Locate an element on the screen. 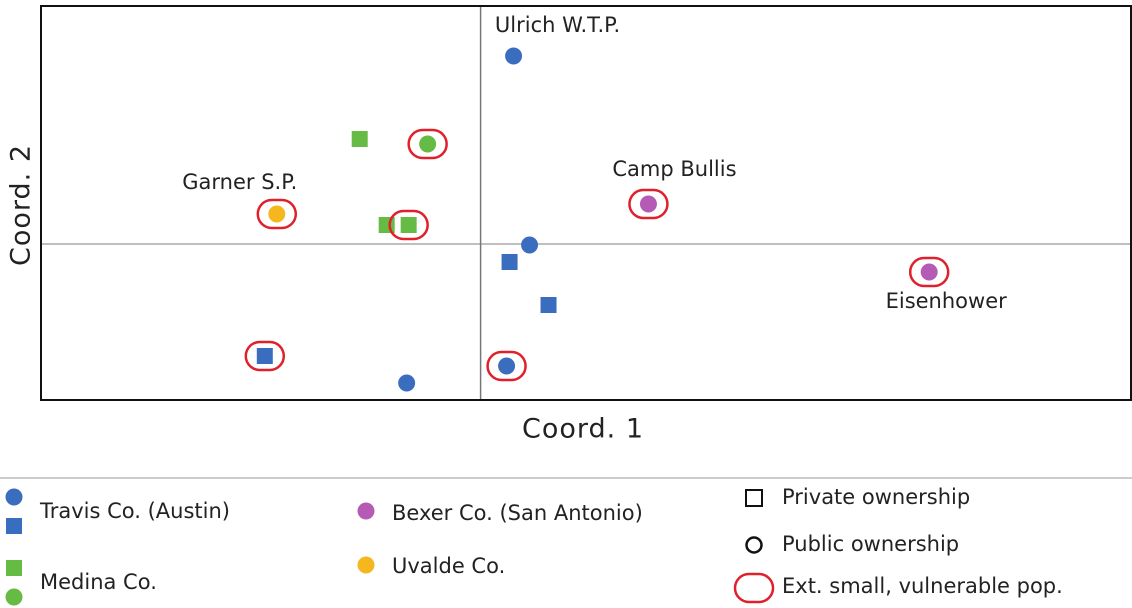 The width and height of the screenshot is (1132, 608). annotation: Garner S.P. is located at coordinates (239, 182).